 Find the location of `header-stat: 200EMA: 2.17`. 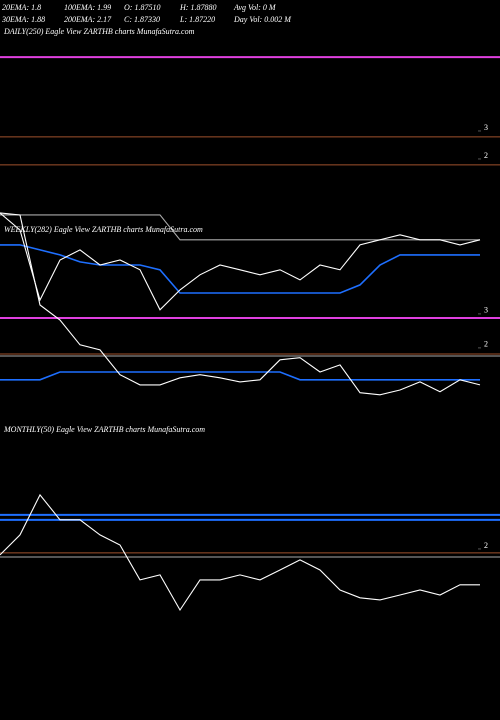

header-stat: 200EMA: 2.17 is located at coordinates (88, 19).